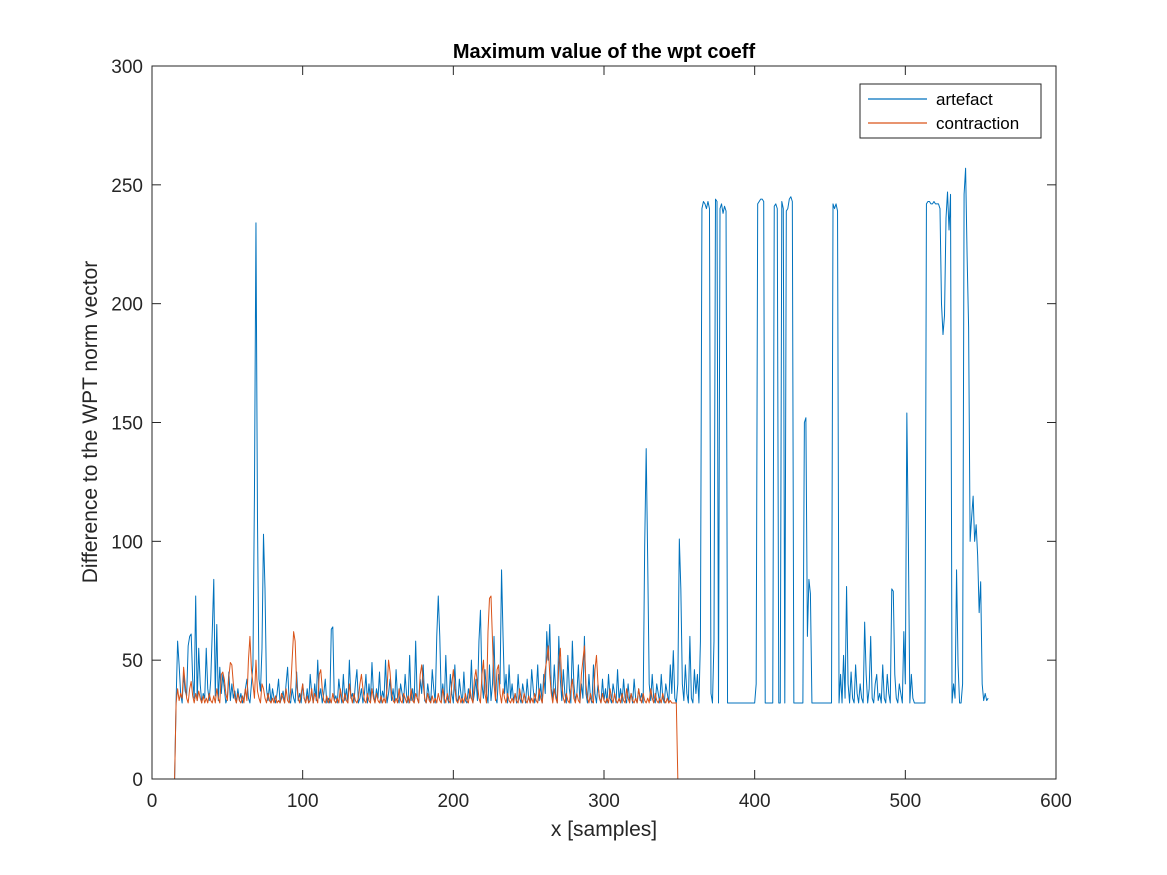  What do you see at coordinates (152, 801) in the screenshot?
I see `x-tick-label: 0` at bounding box center [152, 801].